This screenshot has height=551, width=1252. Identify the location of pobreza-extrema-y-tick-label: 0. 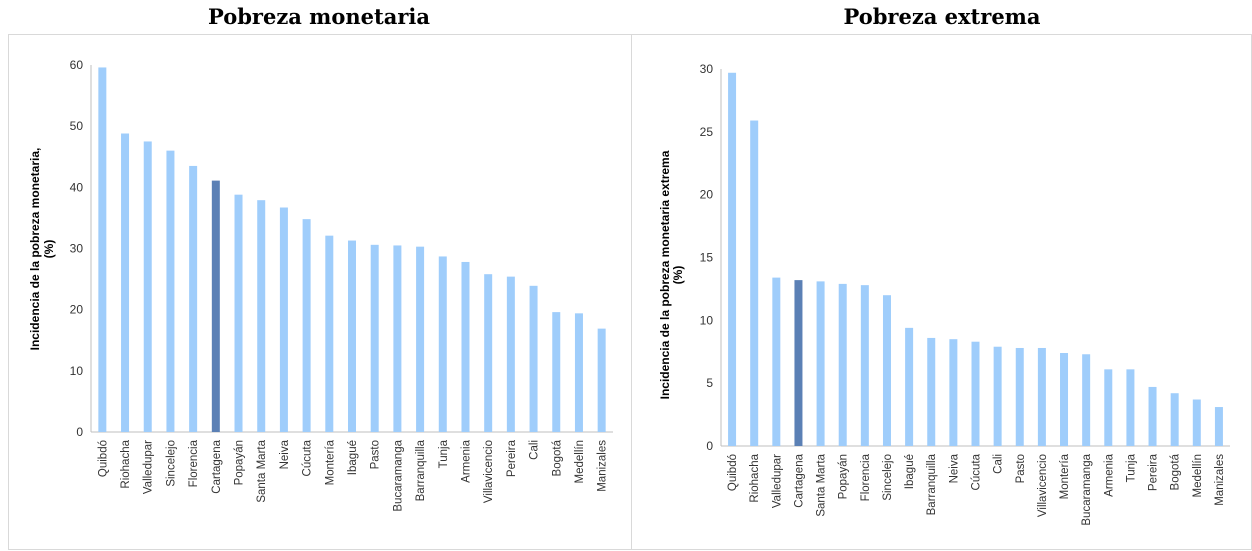
(709, 446).